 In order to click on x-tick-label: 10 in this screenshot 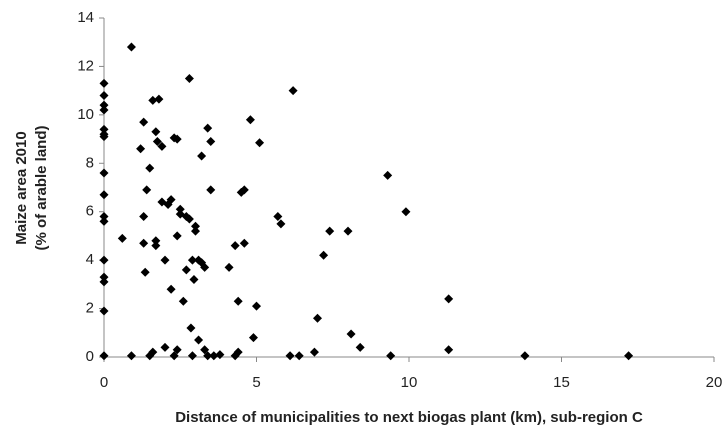, I will do `click(409, 382)`.